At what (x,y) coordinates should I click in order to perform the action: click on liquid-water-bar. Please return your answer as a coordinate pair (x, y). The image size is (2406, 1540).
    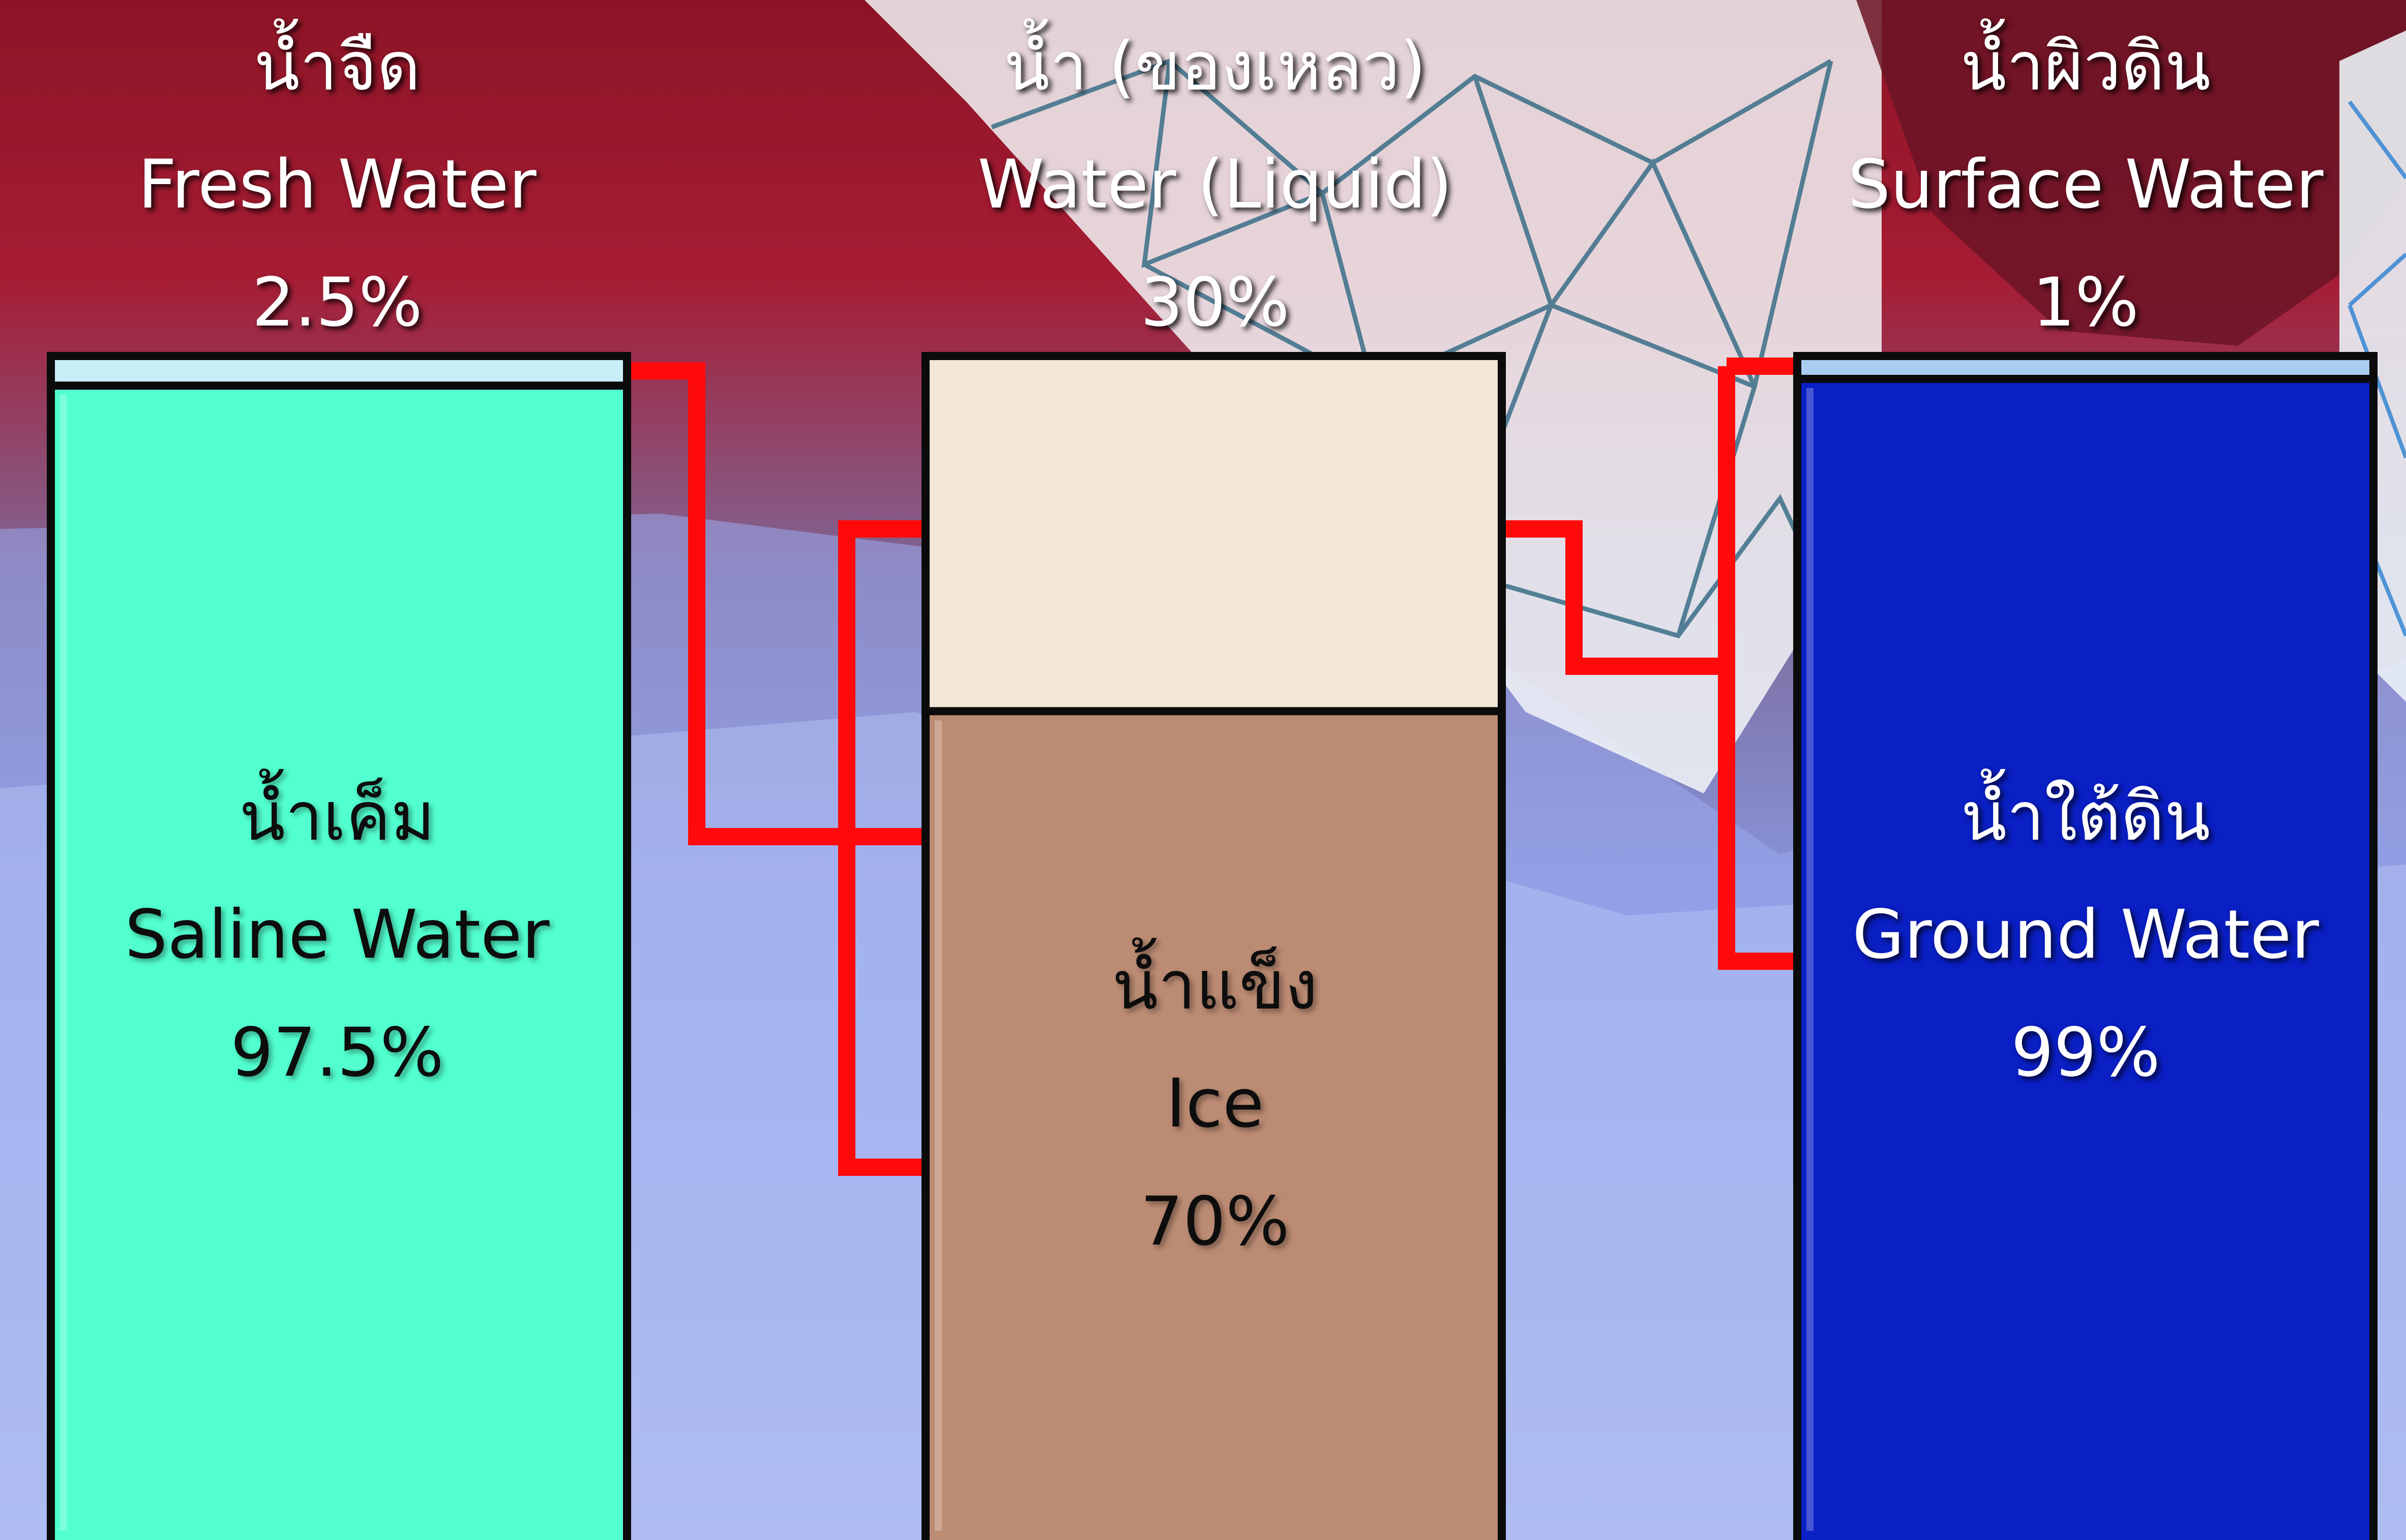
    Looking at the image, I should click on (1214, 534).